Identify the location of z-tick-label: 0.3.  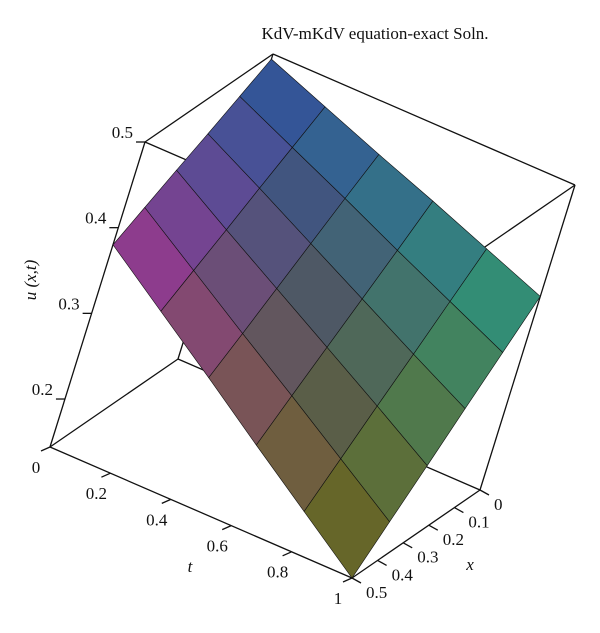
(68, 303).